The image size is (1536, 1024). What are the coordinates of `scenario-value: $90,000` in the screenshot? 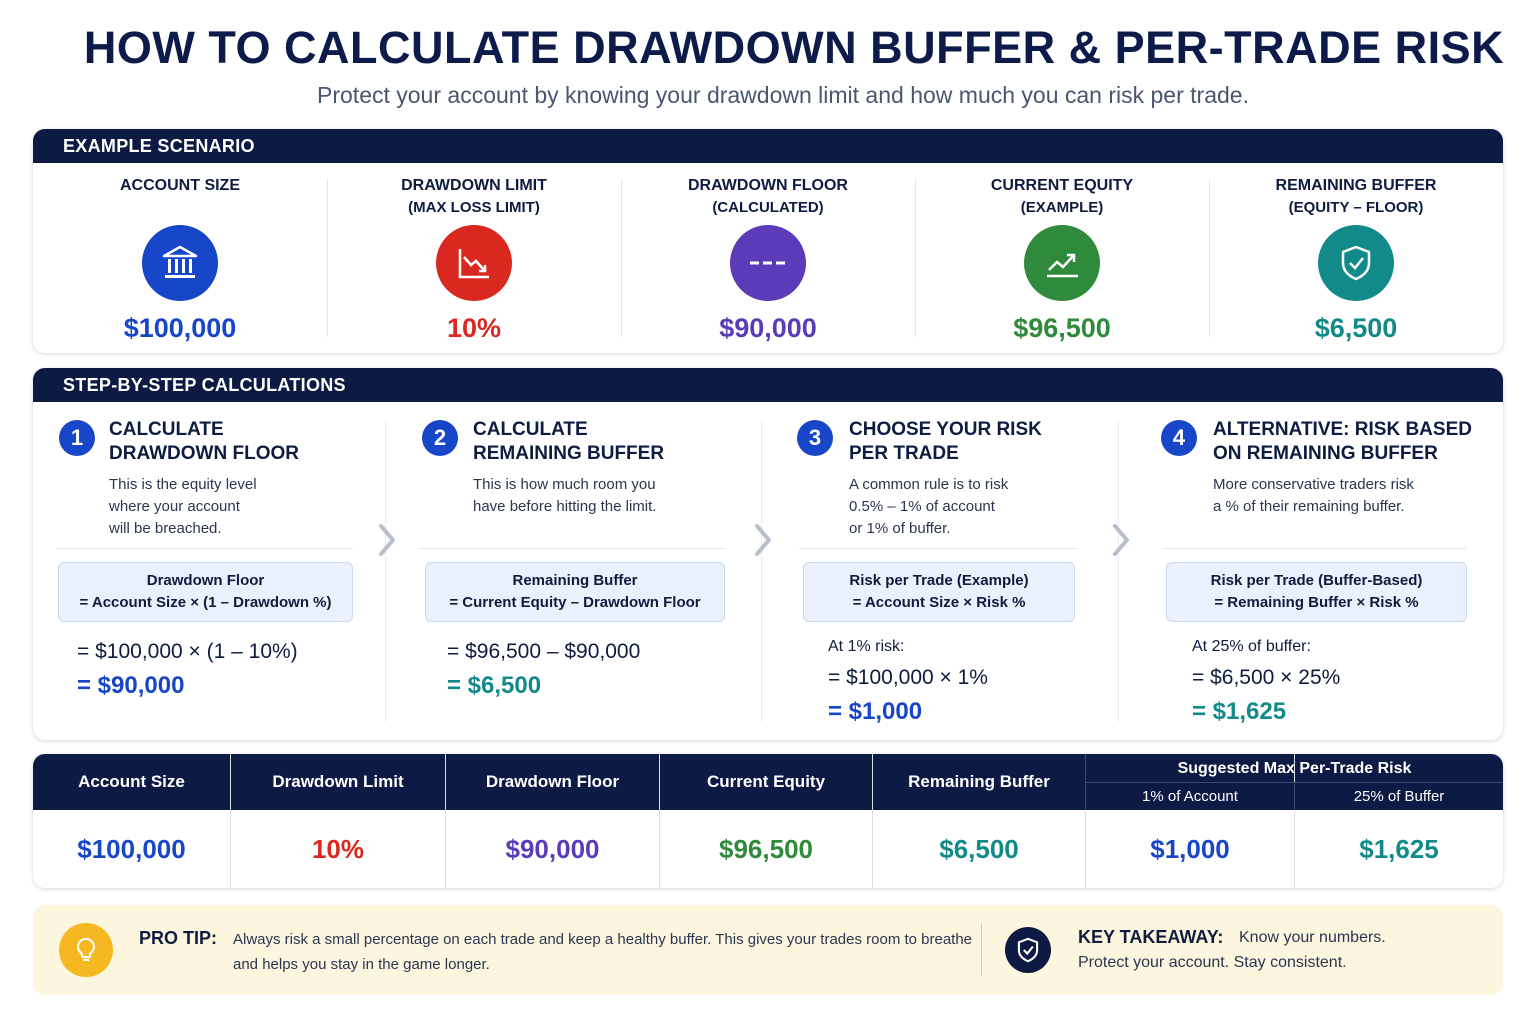 It's located at (768, 328).